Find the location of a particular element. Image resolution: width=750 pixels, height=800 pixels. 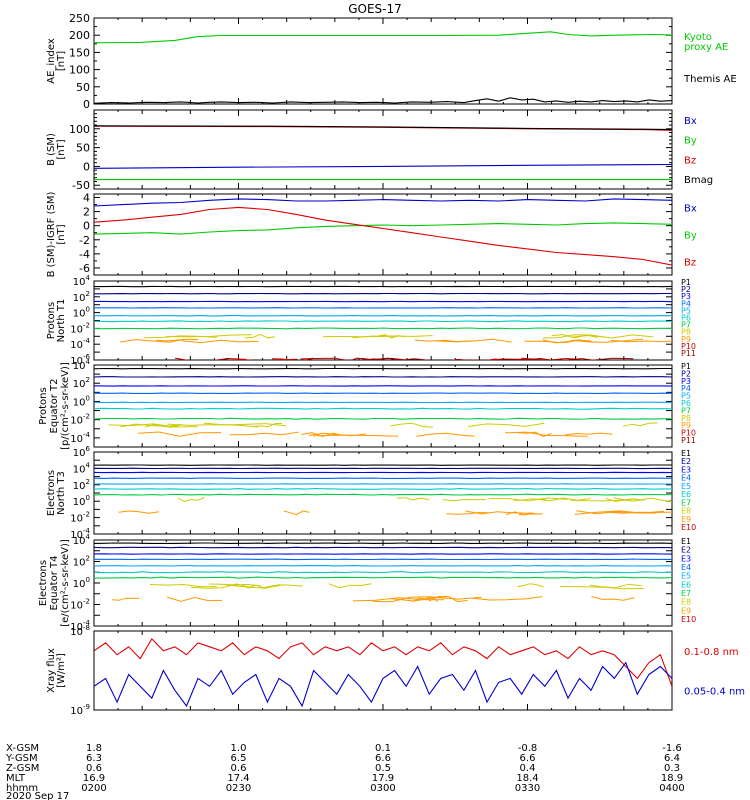

series-line-p8 is located at coordinates (268, 425).